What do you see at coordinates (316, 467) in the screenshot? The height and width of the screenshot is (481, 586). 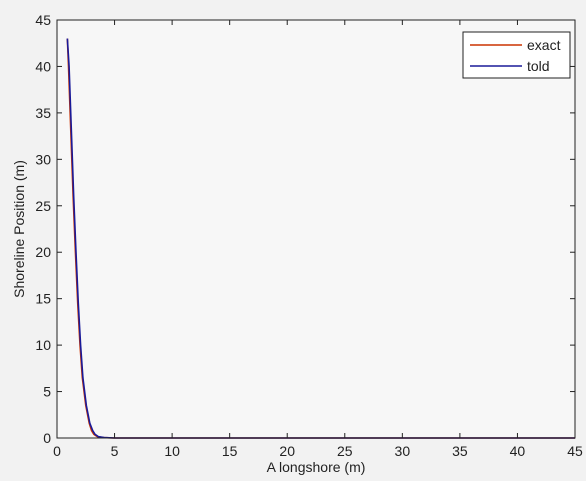 I see `x-axis-label: A longshore (m)` at bounding box center [316, 467].